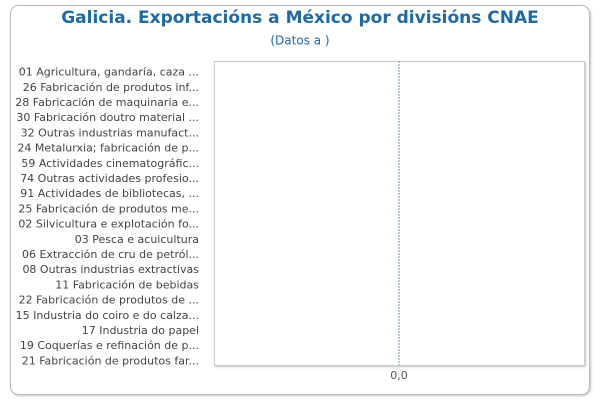 This screenshot has width=600, height=404. What do you see at coordinates (399, 375) in the screenshot?
I see `x-tick-label: 0,0` at bounding box center [399, 375].